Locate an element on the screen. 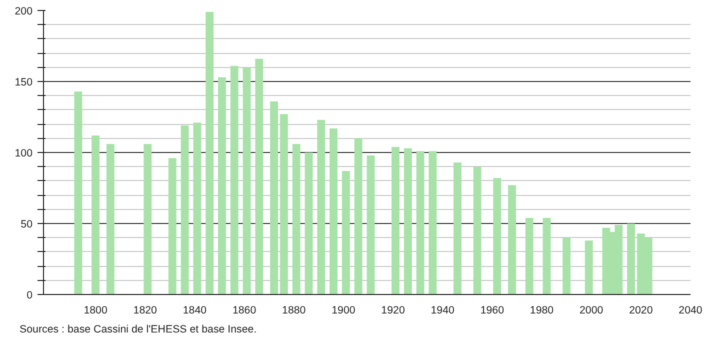  y-tick-label: 0 is located at coordinates (29, 296).